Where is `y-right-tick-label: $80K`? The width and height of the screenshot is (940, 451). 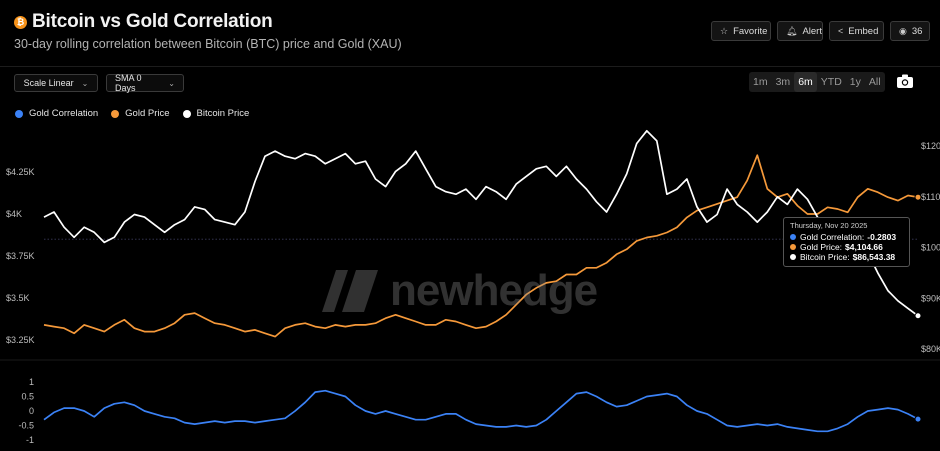
y-right-tick-label: $80K is located at coordinates (930, 349).